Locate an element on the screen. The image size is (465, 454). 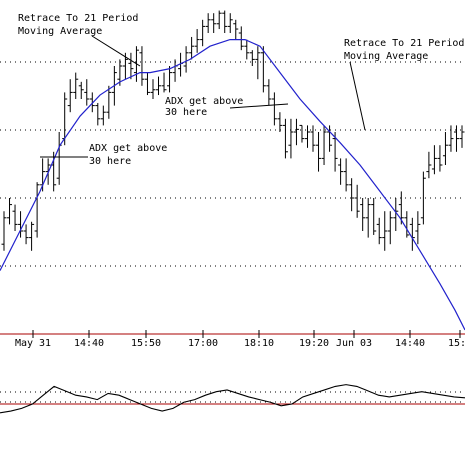
indicator-line is located at coordinates (232, 399).